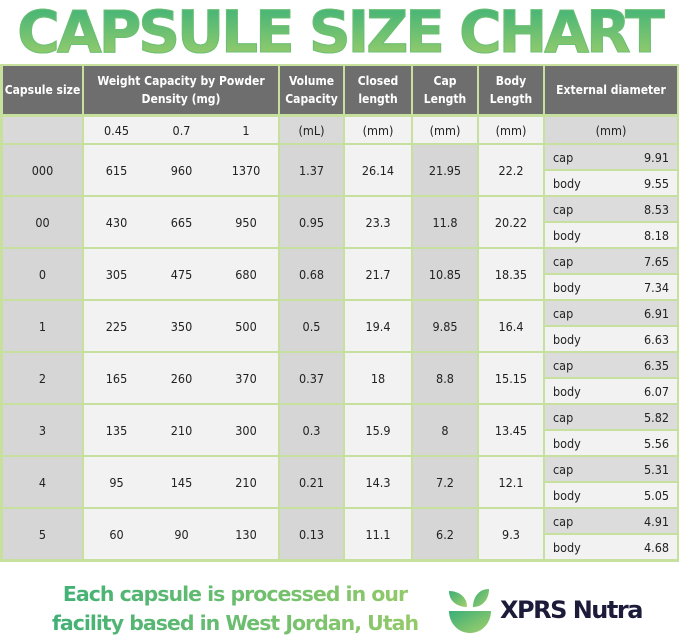 This screenshot has height=640, width=679. I want to click on diameter-value: 7.34, so click(656, 287).